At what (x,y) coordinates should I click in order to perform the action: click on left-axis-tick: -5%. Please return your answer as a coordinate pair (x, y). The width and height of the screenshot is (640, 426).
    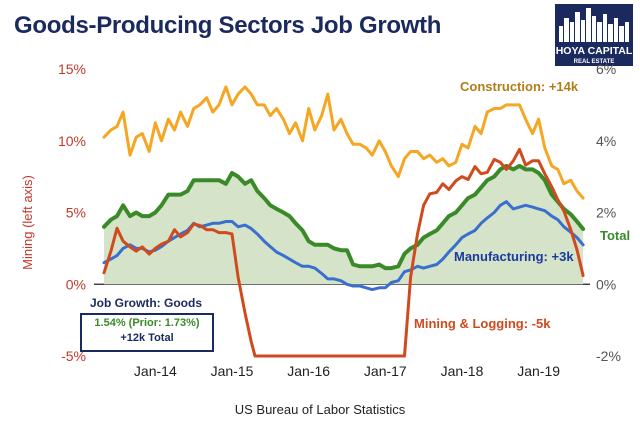
    Looking at the image, I should click on (73, 356).